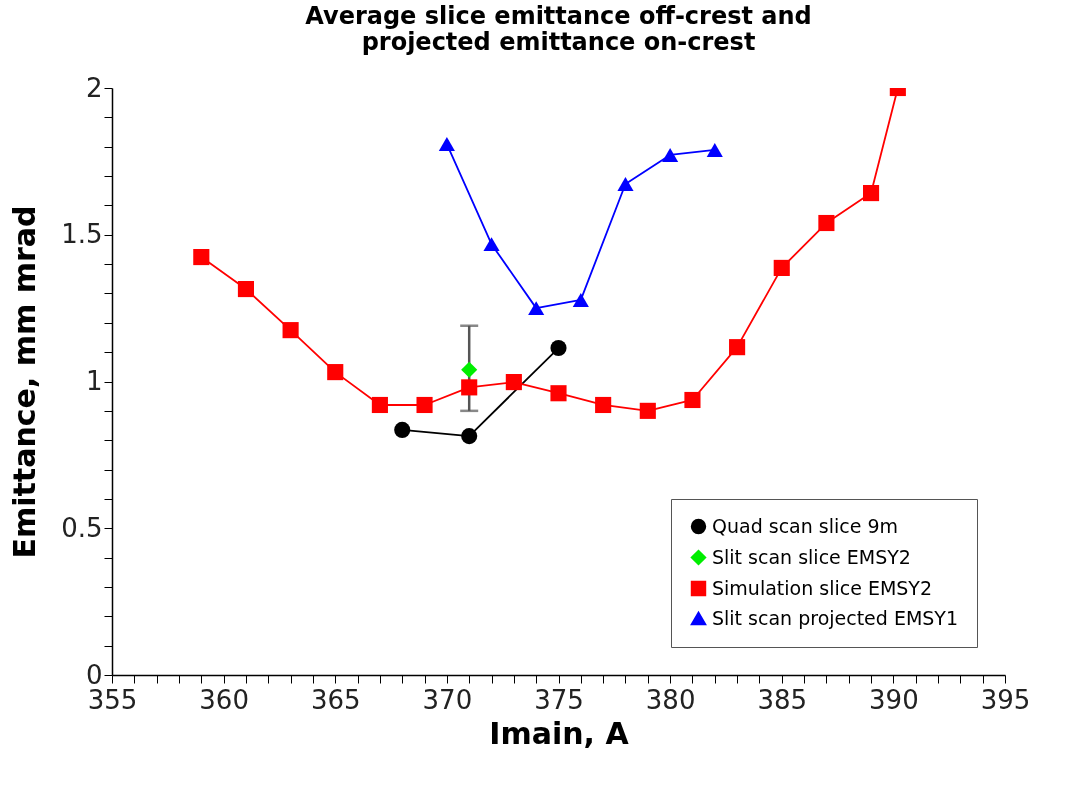 The width and height of the screenshot is (1072, 806). What do you see at coordinates (805, 525) in the screenshot?
I see `legend-label: Quad scan slice 9m` at bounding box center [805, 525].